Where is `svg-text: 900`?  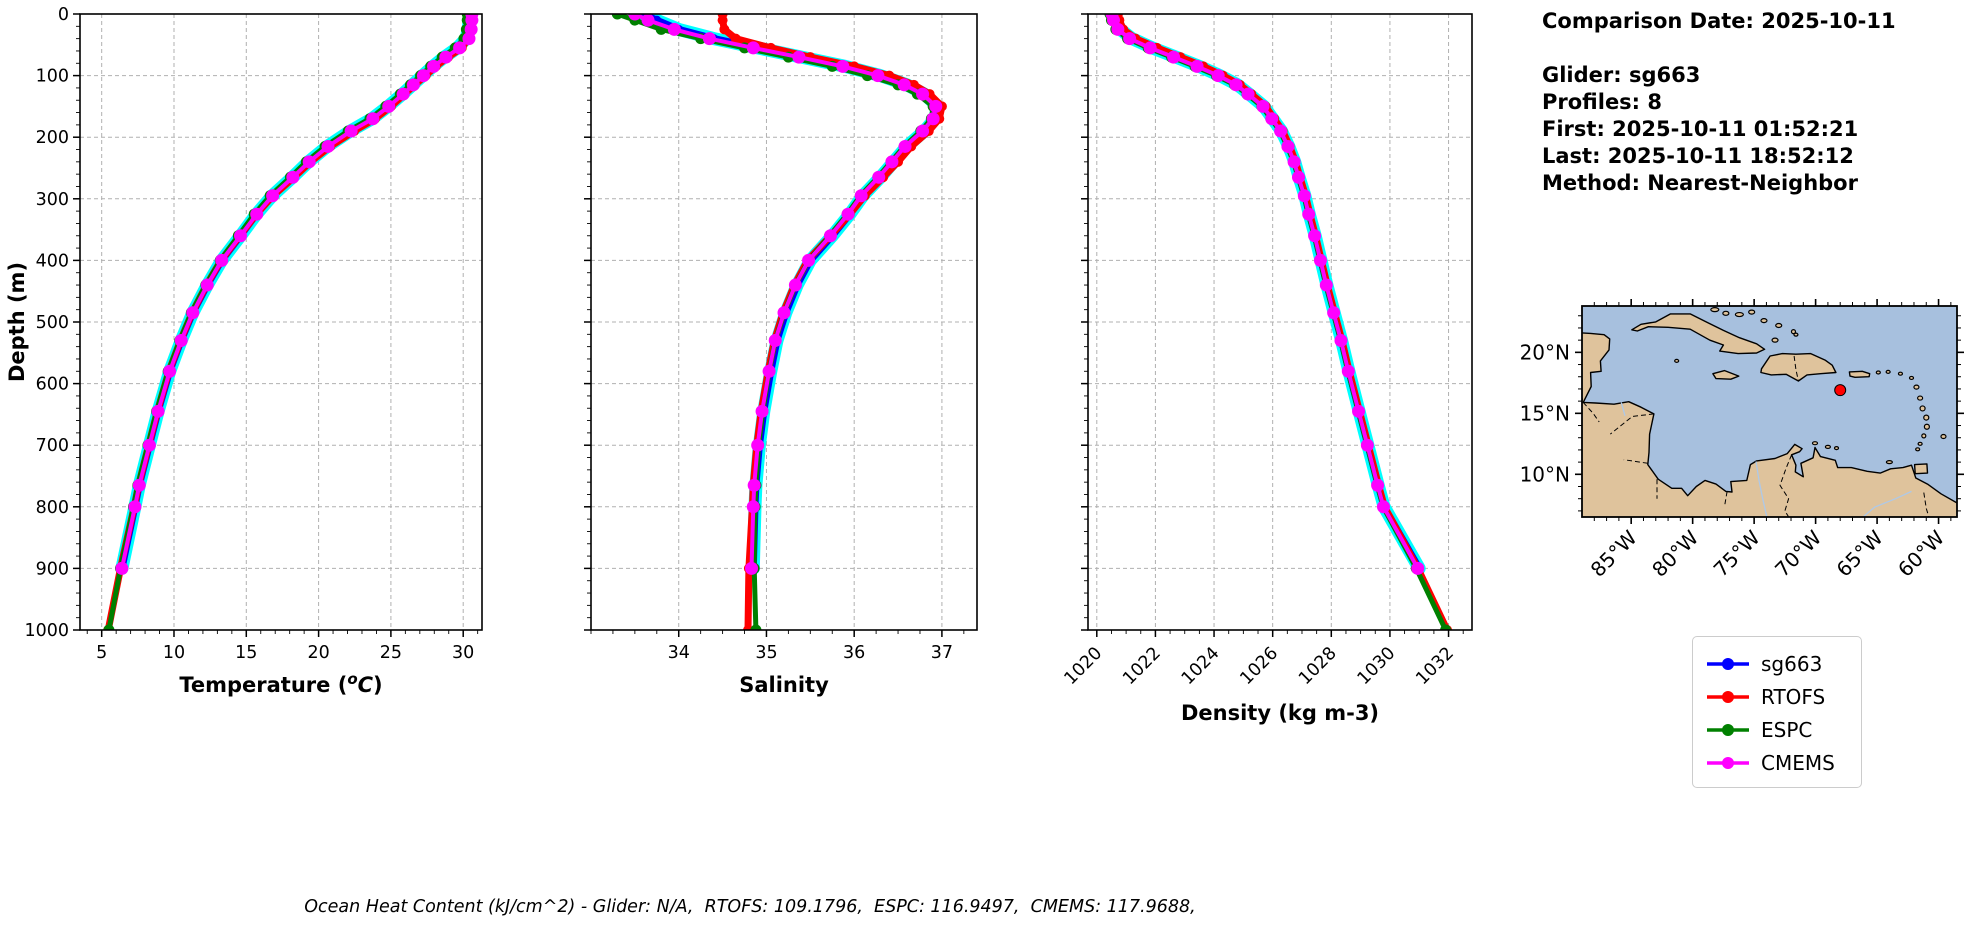
svg-text: 900 is located at coordinates (52, 569).